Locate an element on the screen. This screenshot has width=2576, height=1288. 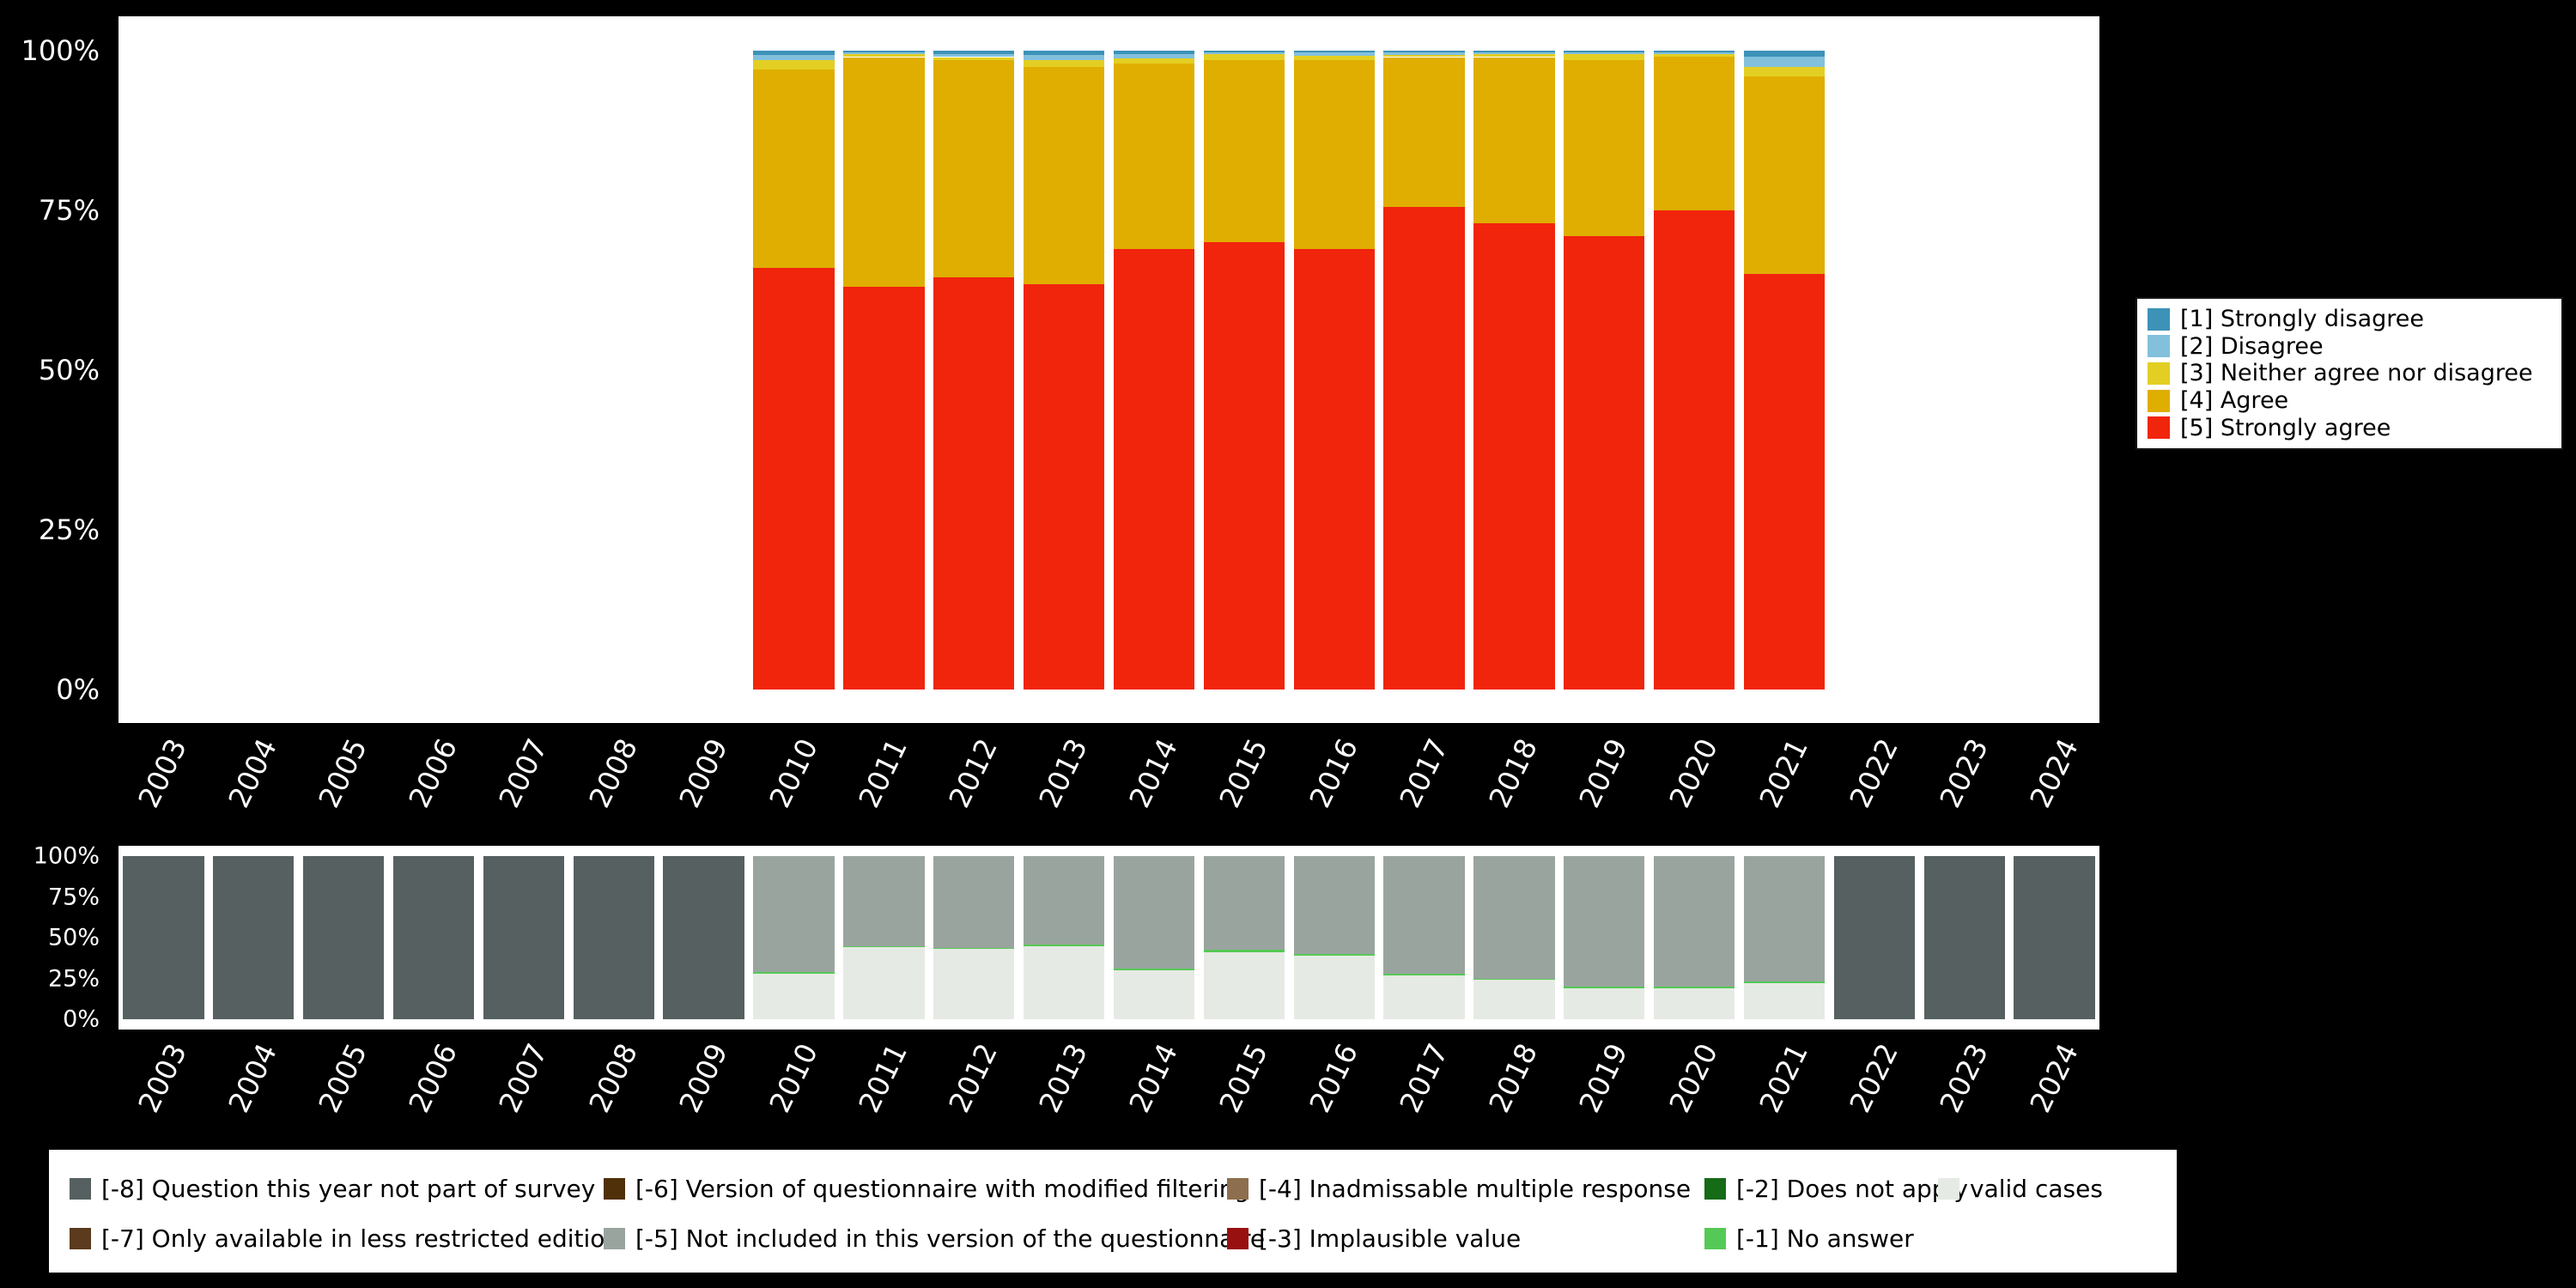
legend-item: [-4] Inadmissable multiple response is located at coordinates (1459, 1188).